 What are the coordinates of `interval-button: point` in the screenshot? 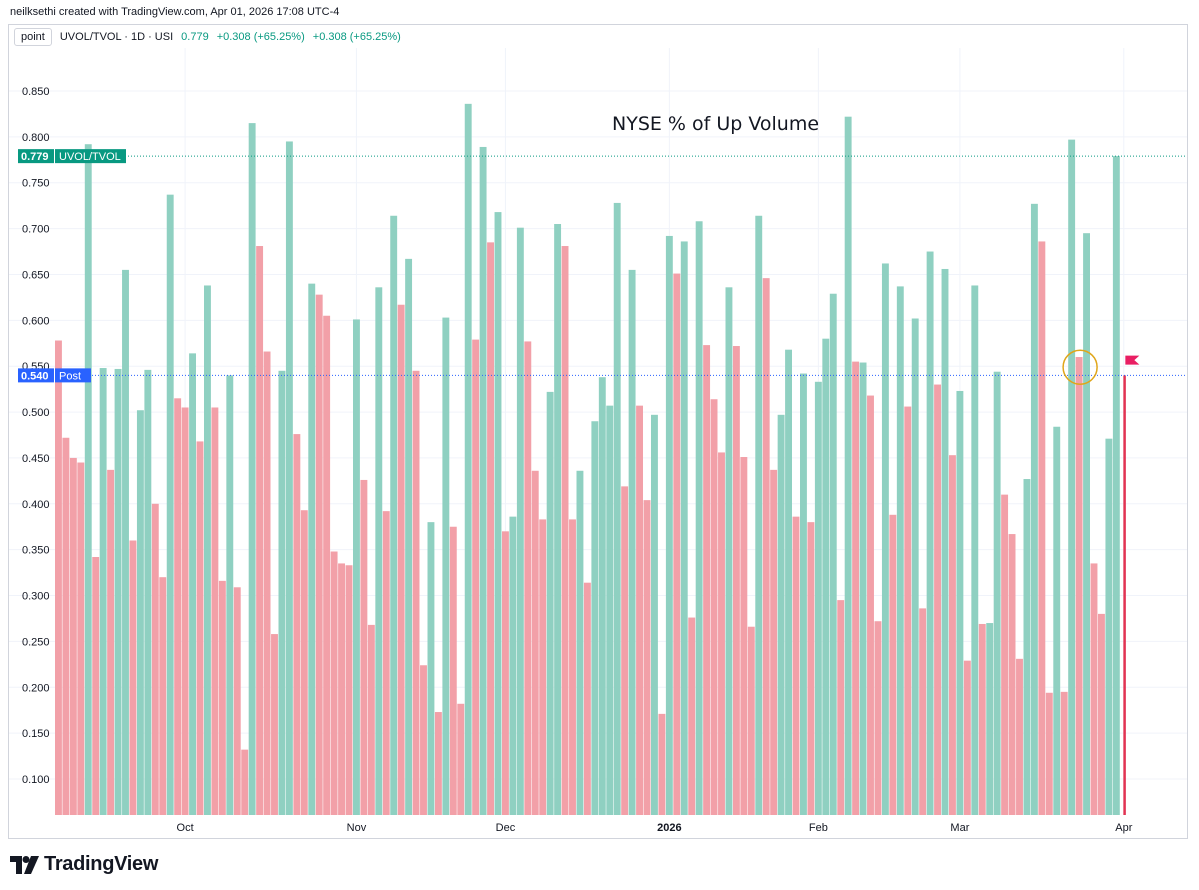 It's located at (33, 37).